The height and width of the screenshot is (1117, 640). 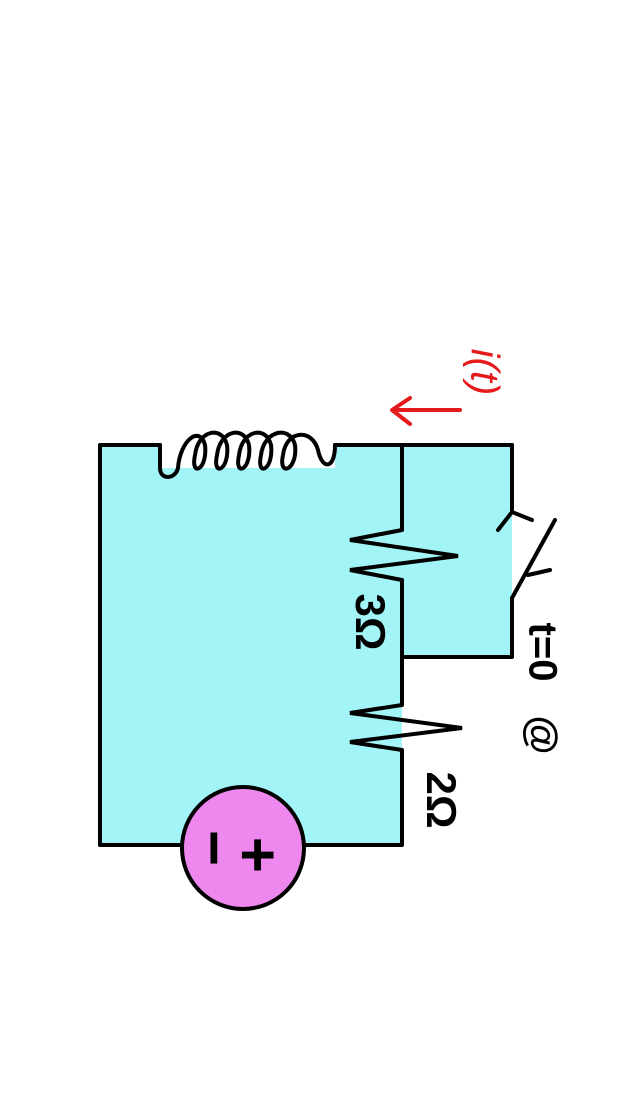 I want to click on voltage-source: + −, so click(x=242, y=848).